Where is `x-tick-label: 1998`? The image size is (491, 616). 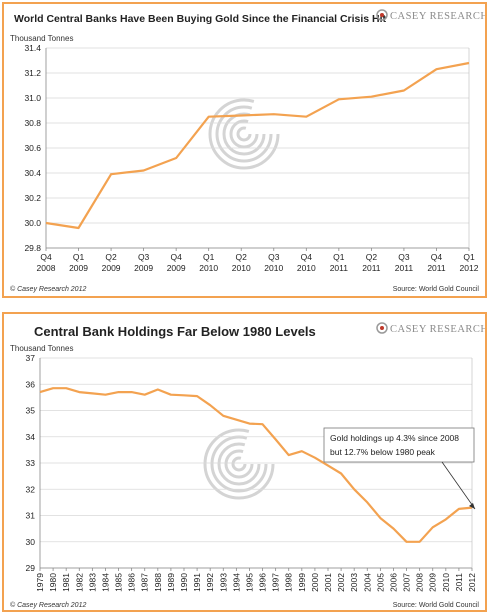 x-tick-label: 1998 is located at coordinates (289, 582).